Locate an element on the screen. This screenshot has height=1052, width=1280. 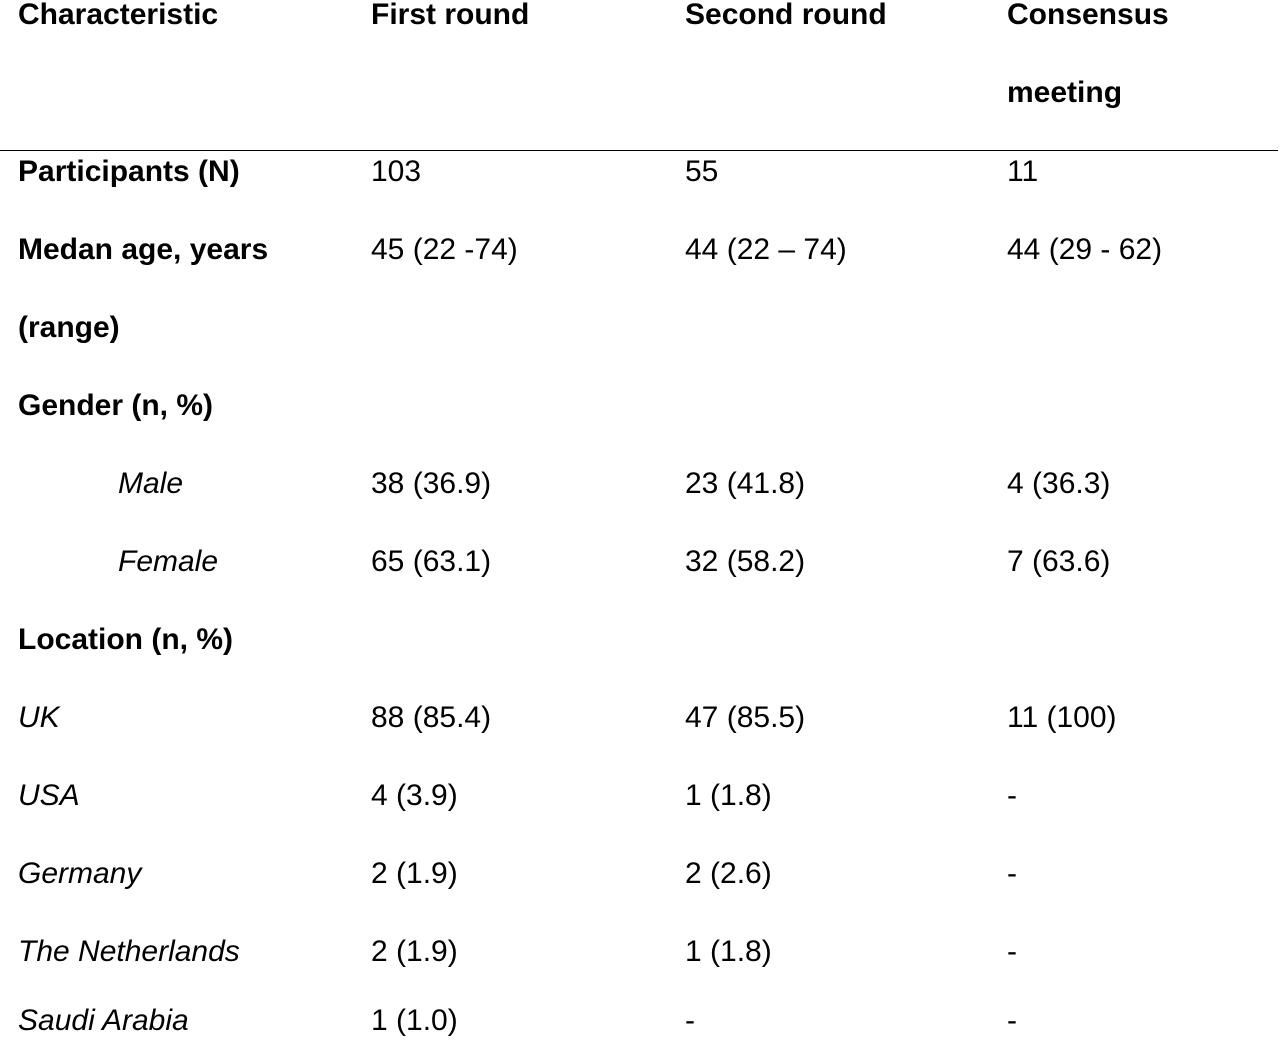
cell-age-consensus: 44 (29 - 62) is located at coordinates (1085, 249).